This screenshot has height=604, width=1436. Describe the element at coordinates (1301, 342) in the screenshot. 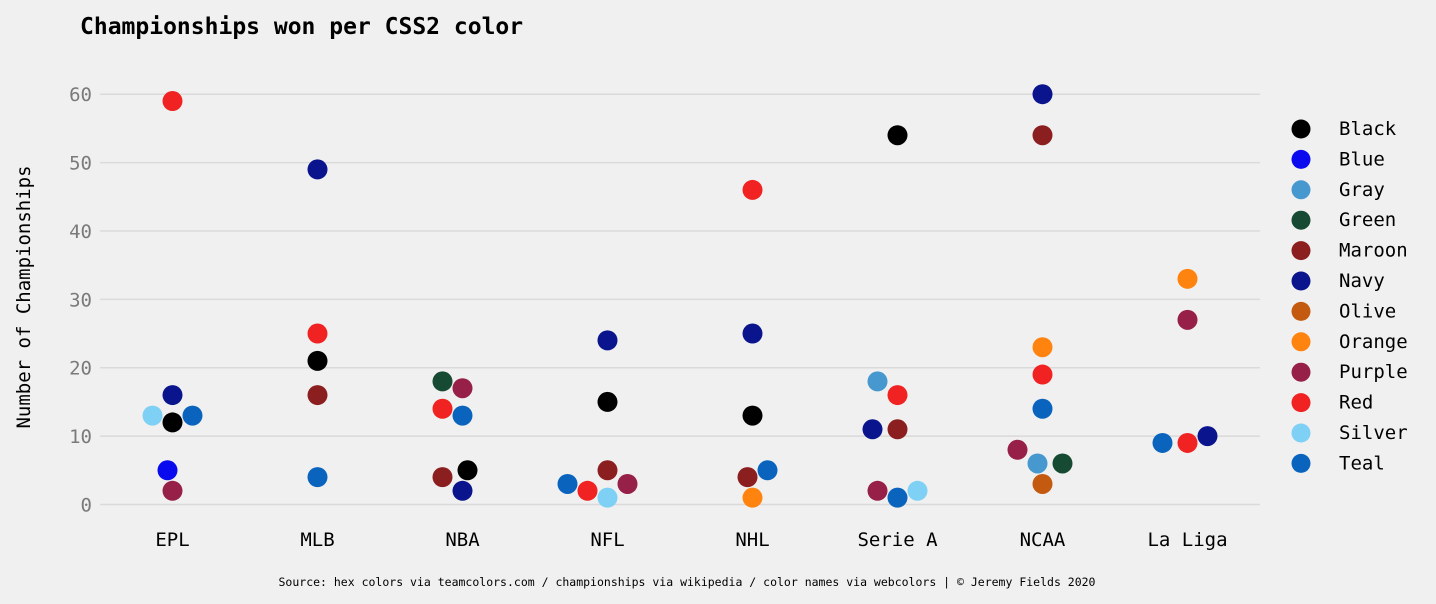

I see `legend-marker-orange` at that location.